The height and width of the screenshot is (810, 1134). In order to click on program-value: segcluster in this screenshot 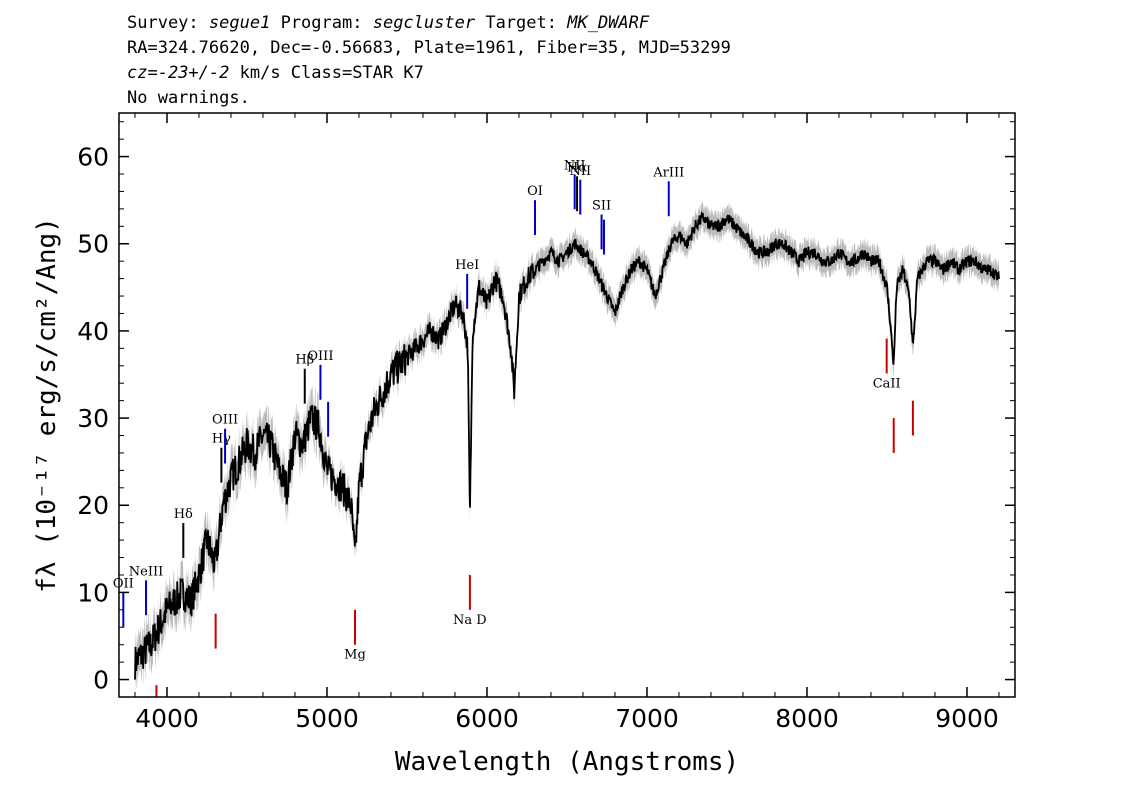, I will do `click(424, 23)`.